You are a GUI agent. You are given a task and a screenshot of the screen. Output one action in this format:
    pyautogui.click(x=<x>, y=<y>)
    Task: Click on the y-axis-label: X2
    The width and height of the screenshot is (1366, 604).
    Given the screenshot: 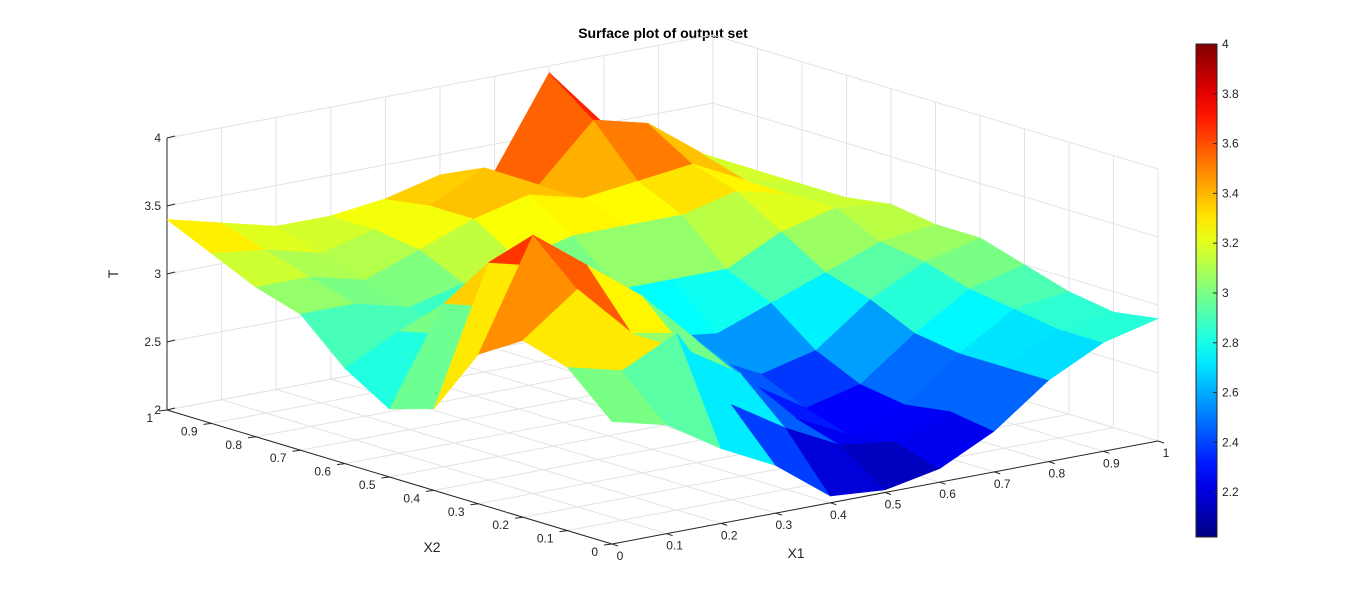 What is the action you would take?
    pyautogui.click(x=431, y=547)
    